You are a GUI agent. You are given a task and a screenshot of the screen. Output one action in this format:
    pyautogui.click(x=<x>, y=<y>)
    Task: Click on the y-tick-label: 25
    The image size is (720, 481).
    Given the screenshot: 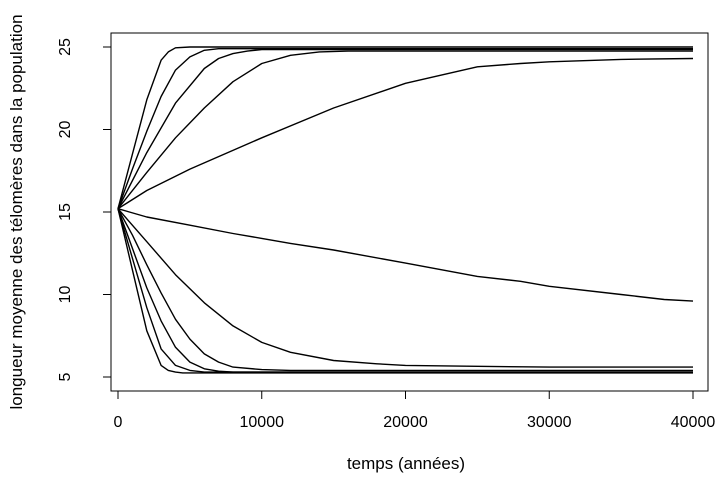 What is the action you would take?
    pyautogui.click(x=65, y=47)
    